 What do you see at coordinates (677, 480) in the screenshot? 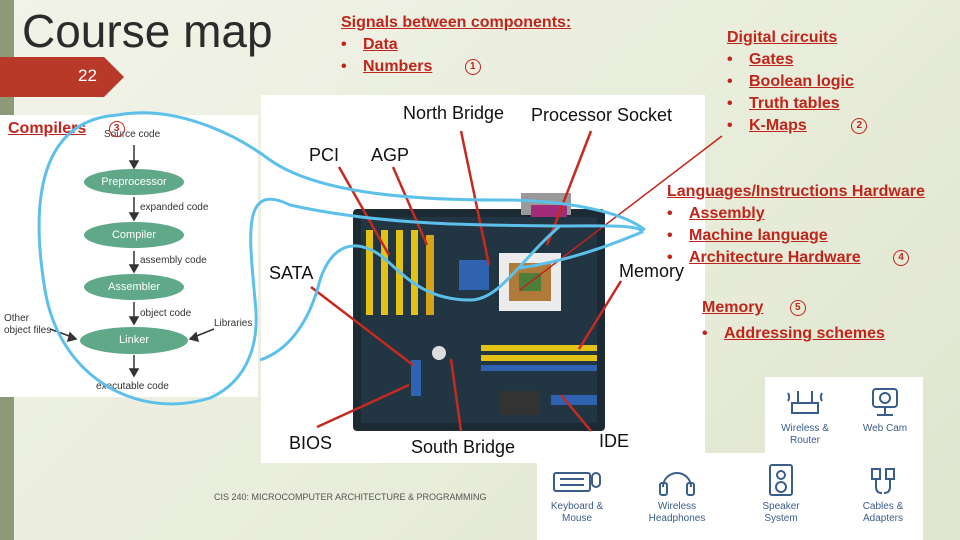
I see `headphones-icon` at bounding box center [677, 480].